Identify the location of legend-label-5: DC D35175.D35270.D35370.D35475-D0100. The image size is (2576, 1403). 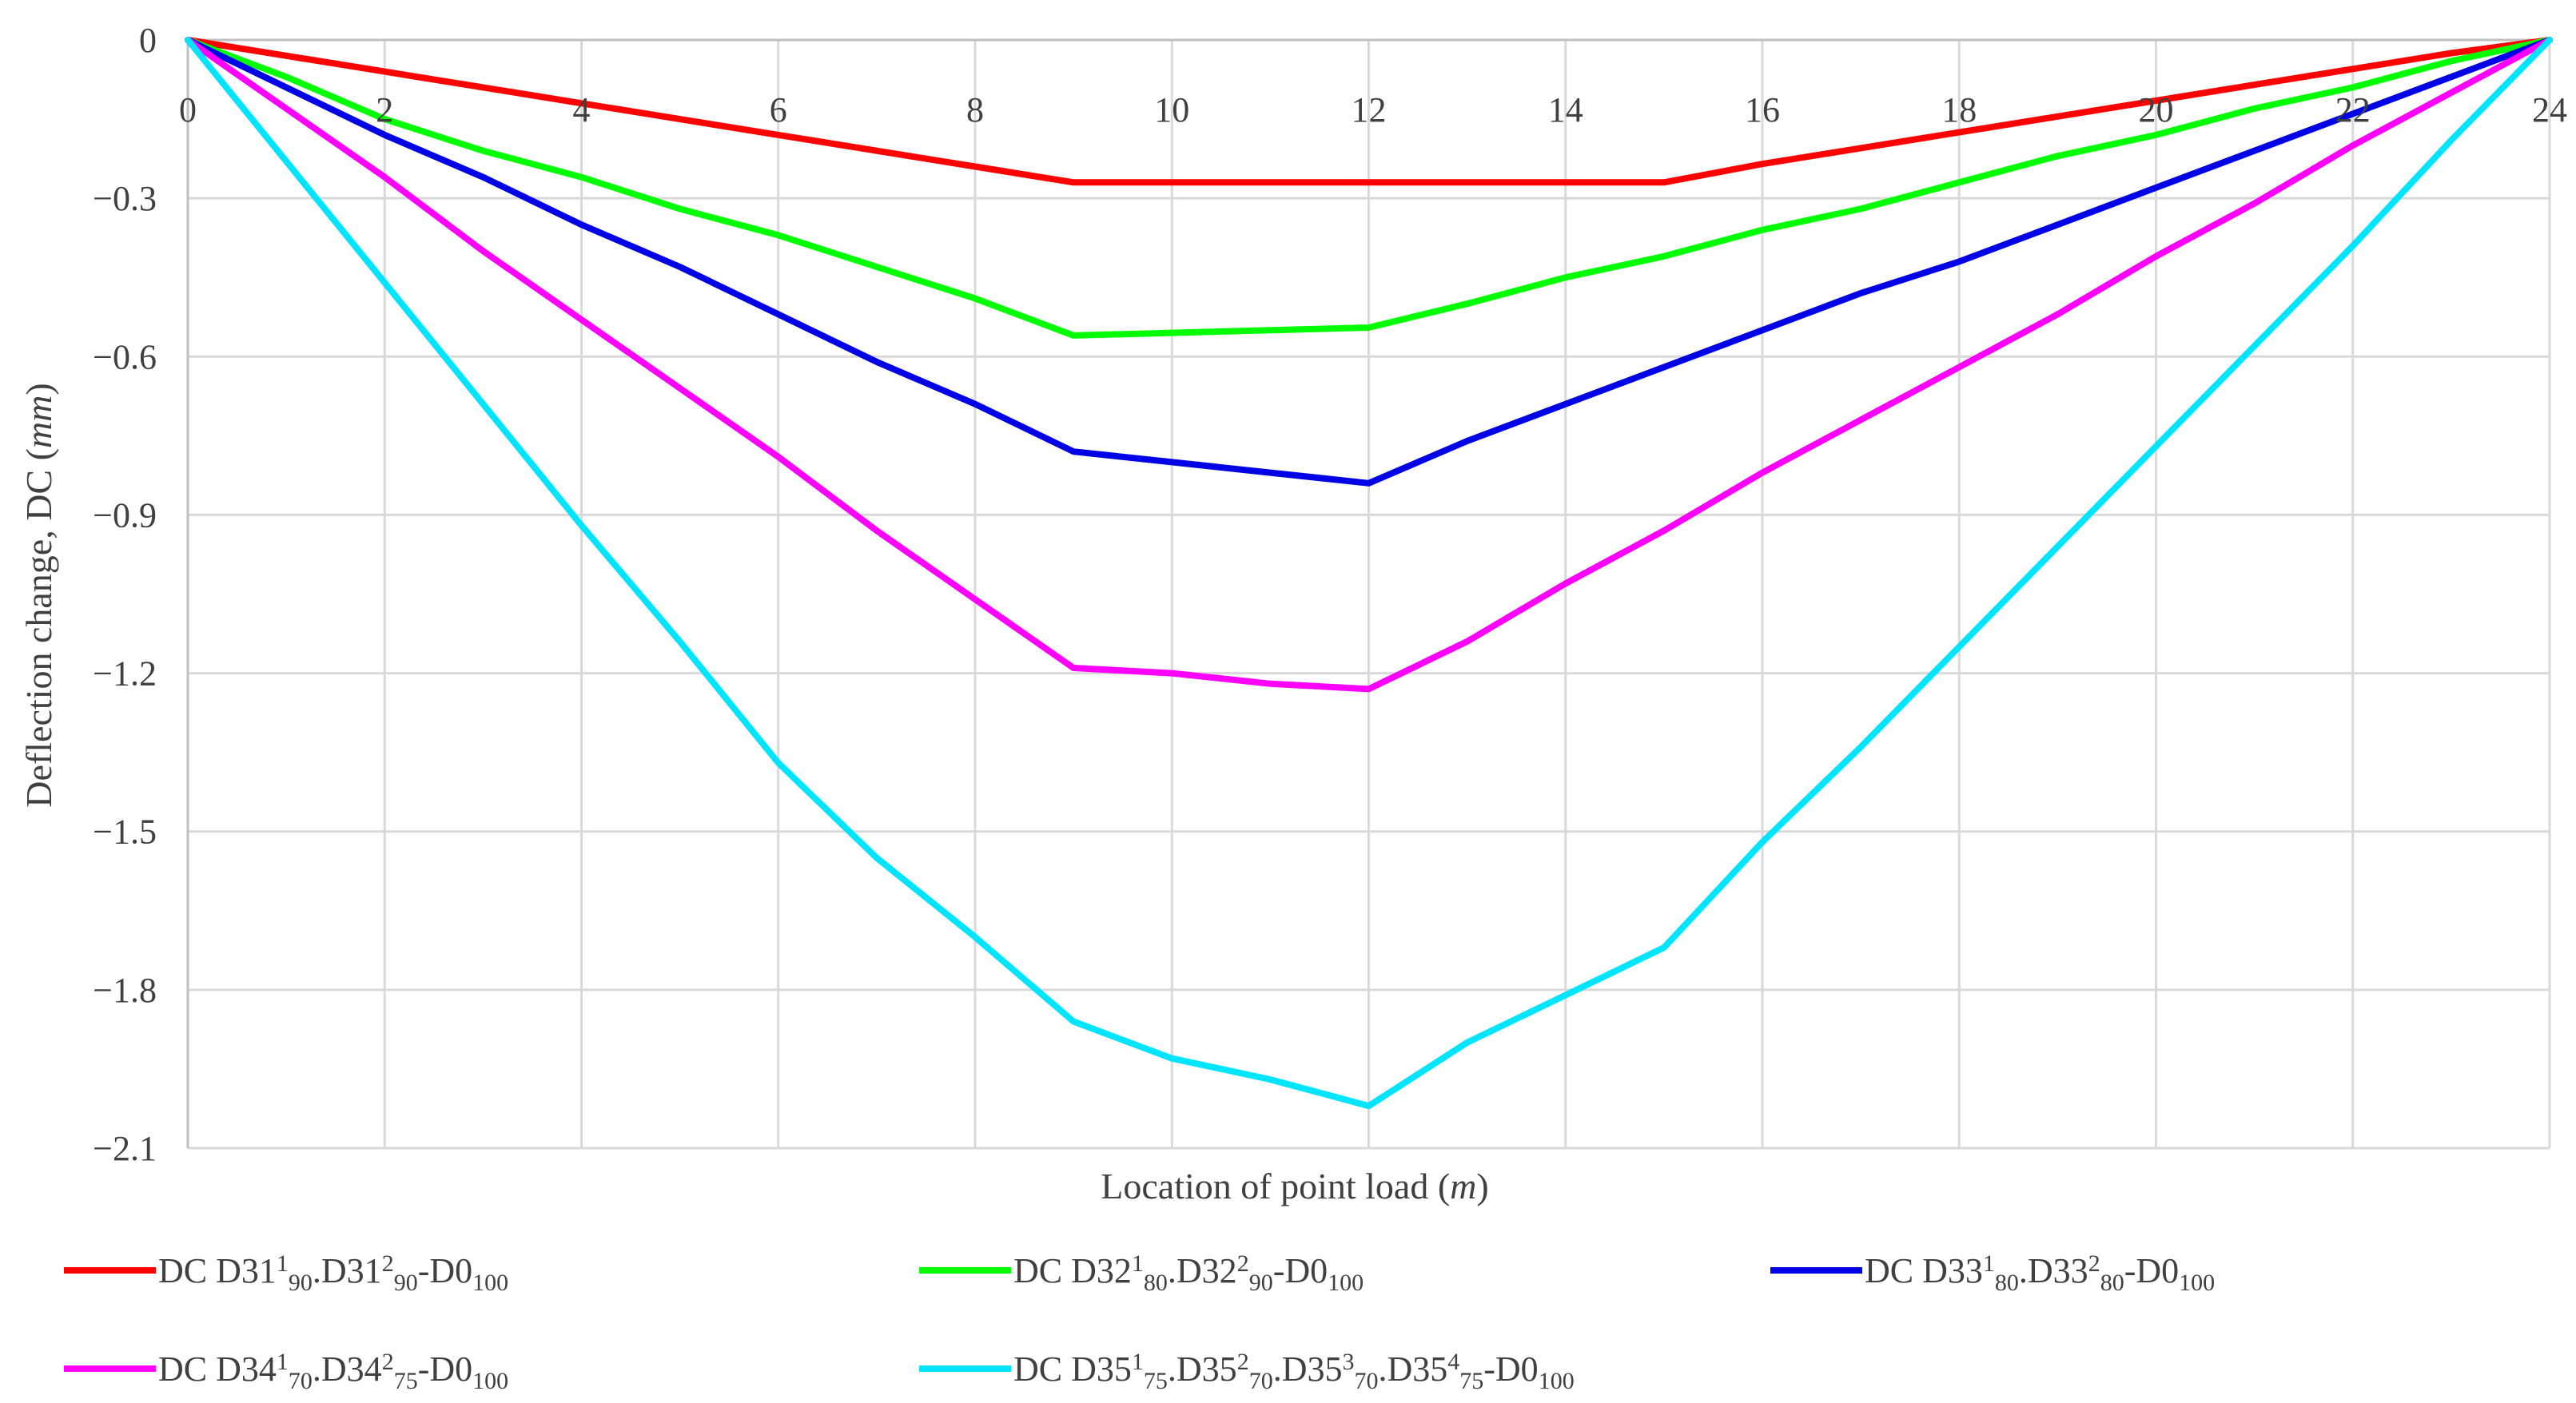
(1294, 1371).